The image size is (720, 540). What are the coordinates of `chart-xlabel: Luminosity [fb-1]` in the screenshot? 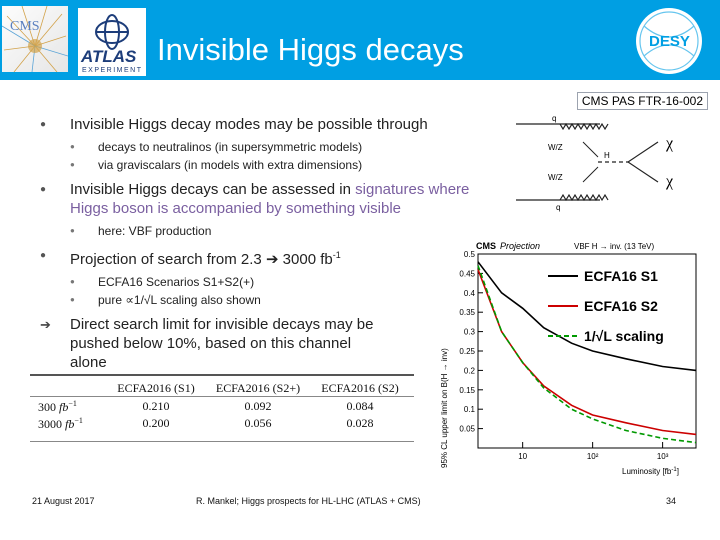 It's located at (650, 471).